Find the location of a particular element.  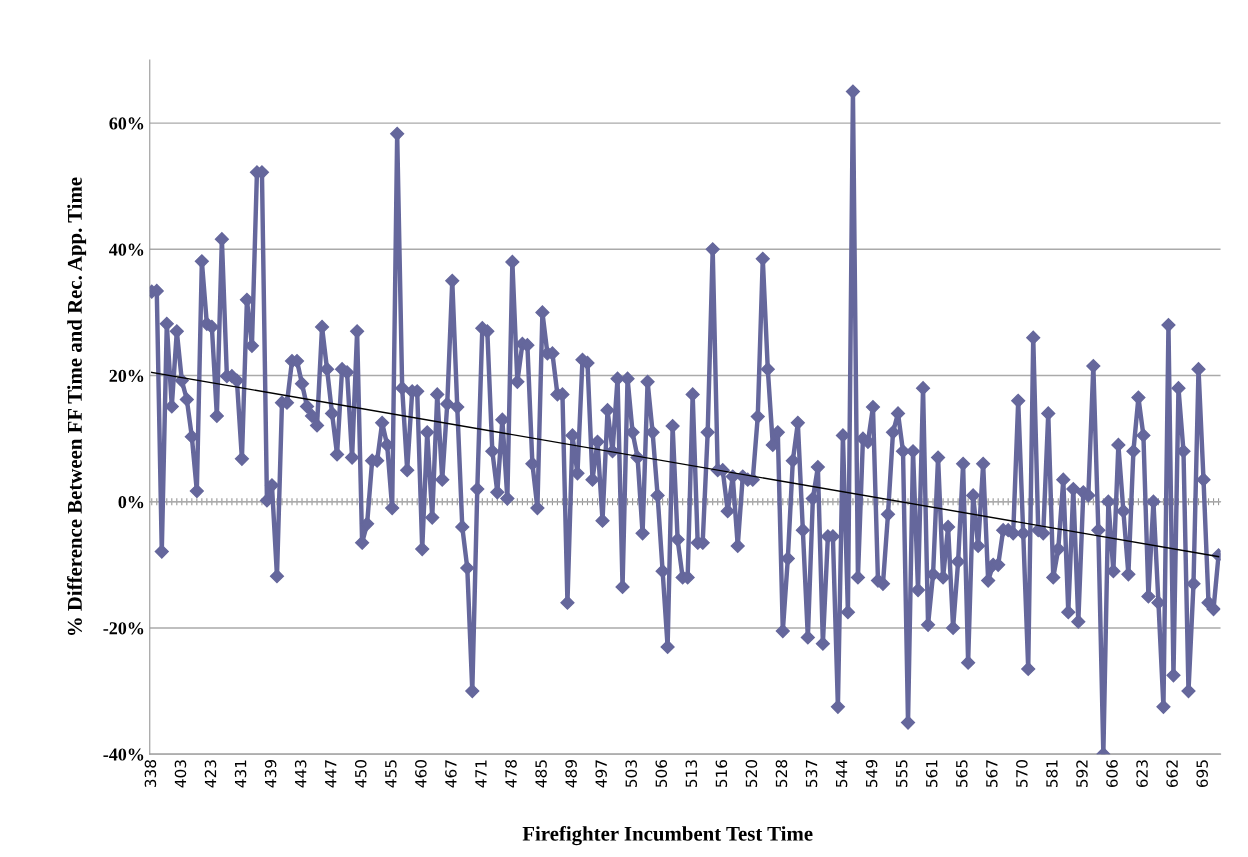

x-tick-label: 460 is located at coordinates (421, 774).